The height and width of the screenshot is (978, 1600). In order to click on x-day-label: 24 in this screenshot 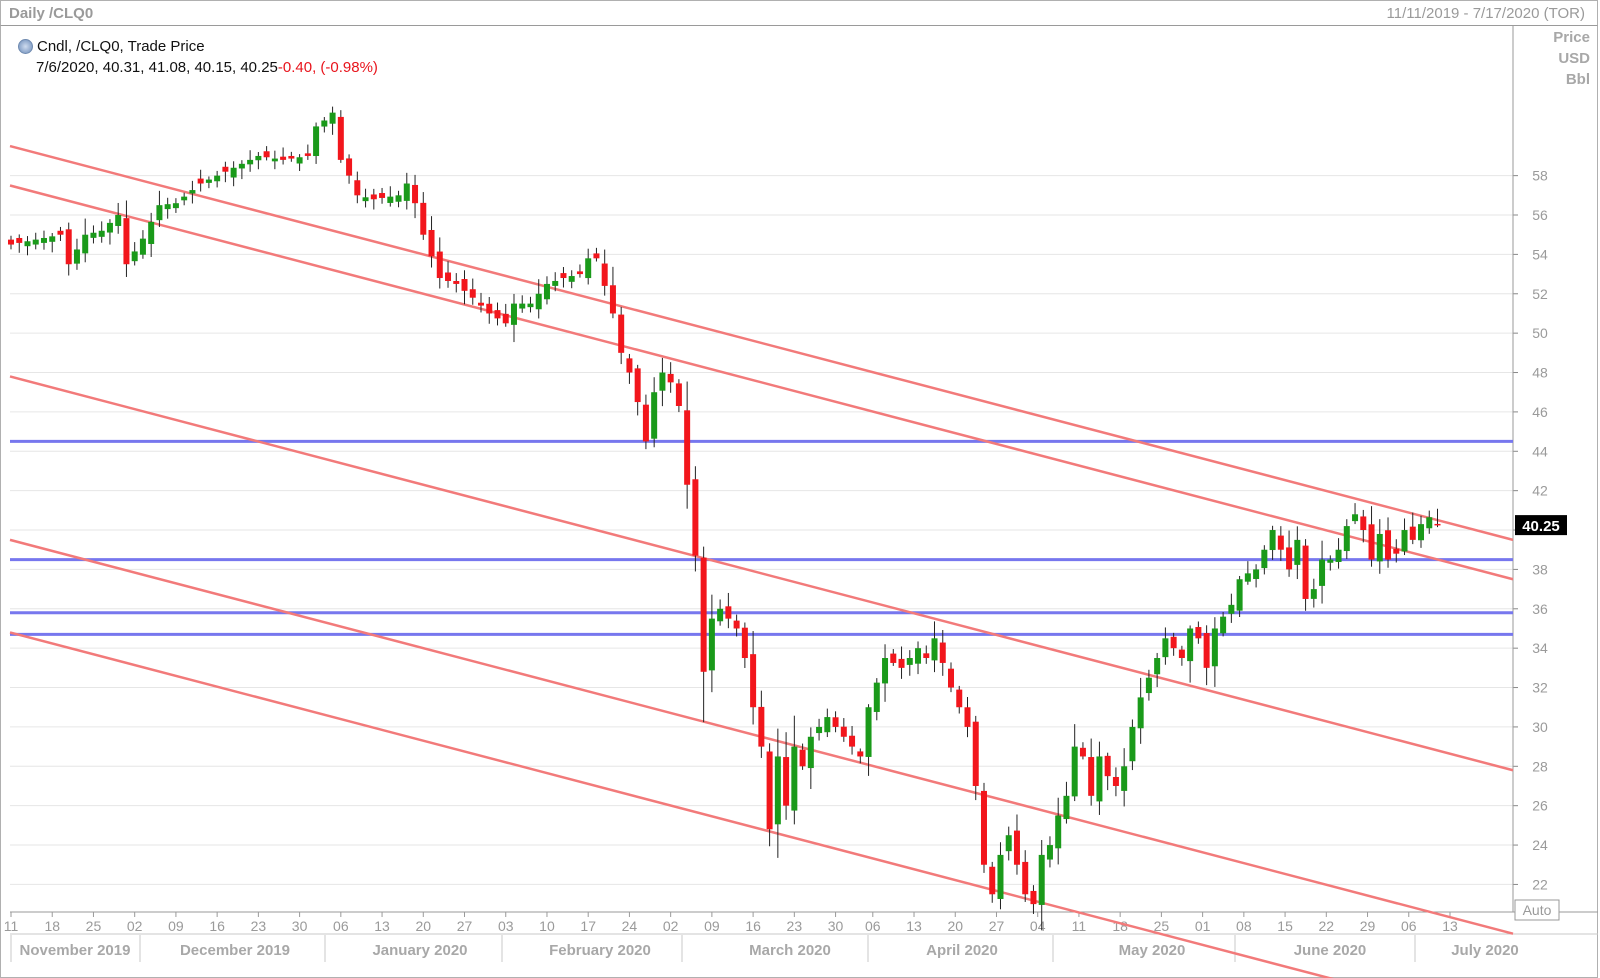, I will do `click(630, 926)`.